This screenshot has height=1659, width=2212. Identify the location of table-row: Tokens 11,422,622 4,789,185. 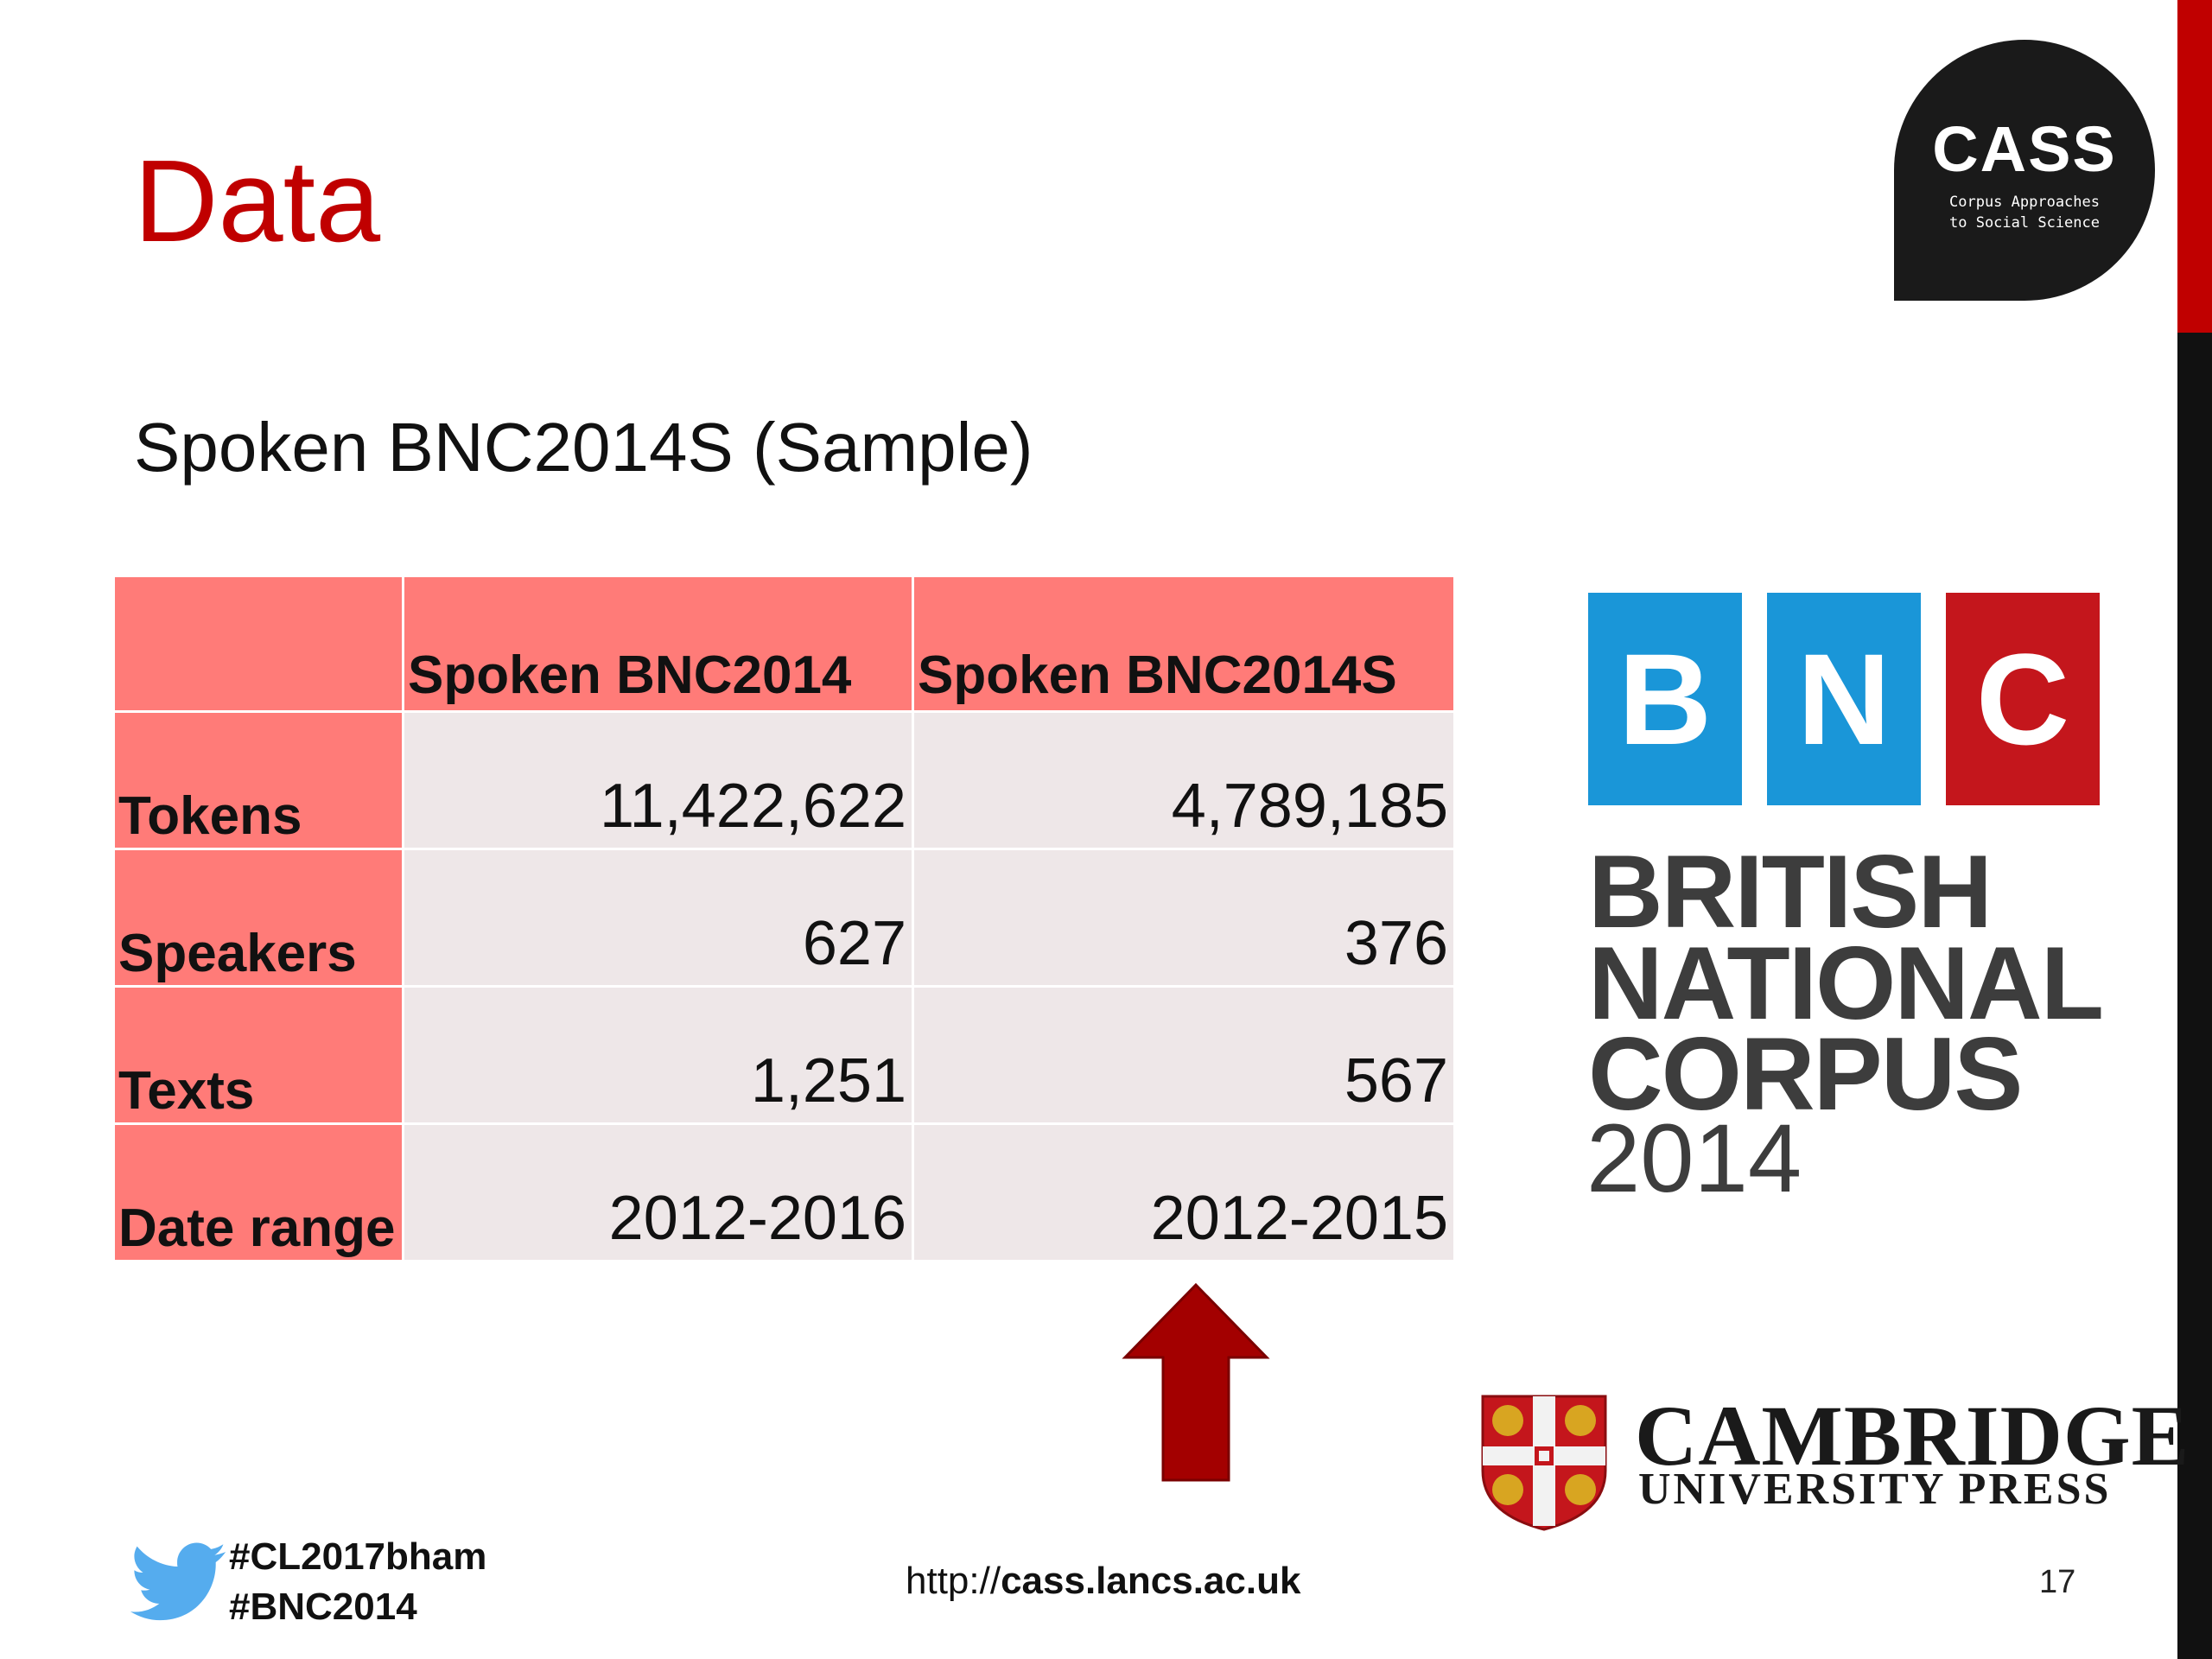
(784, 780).